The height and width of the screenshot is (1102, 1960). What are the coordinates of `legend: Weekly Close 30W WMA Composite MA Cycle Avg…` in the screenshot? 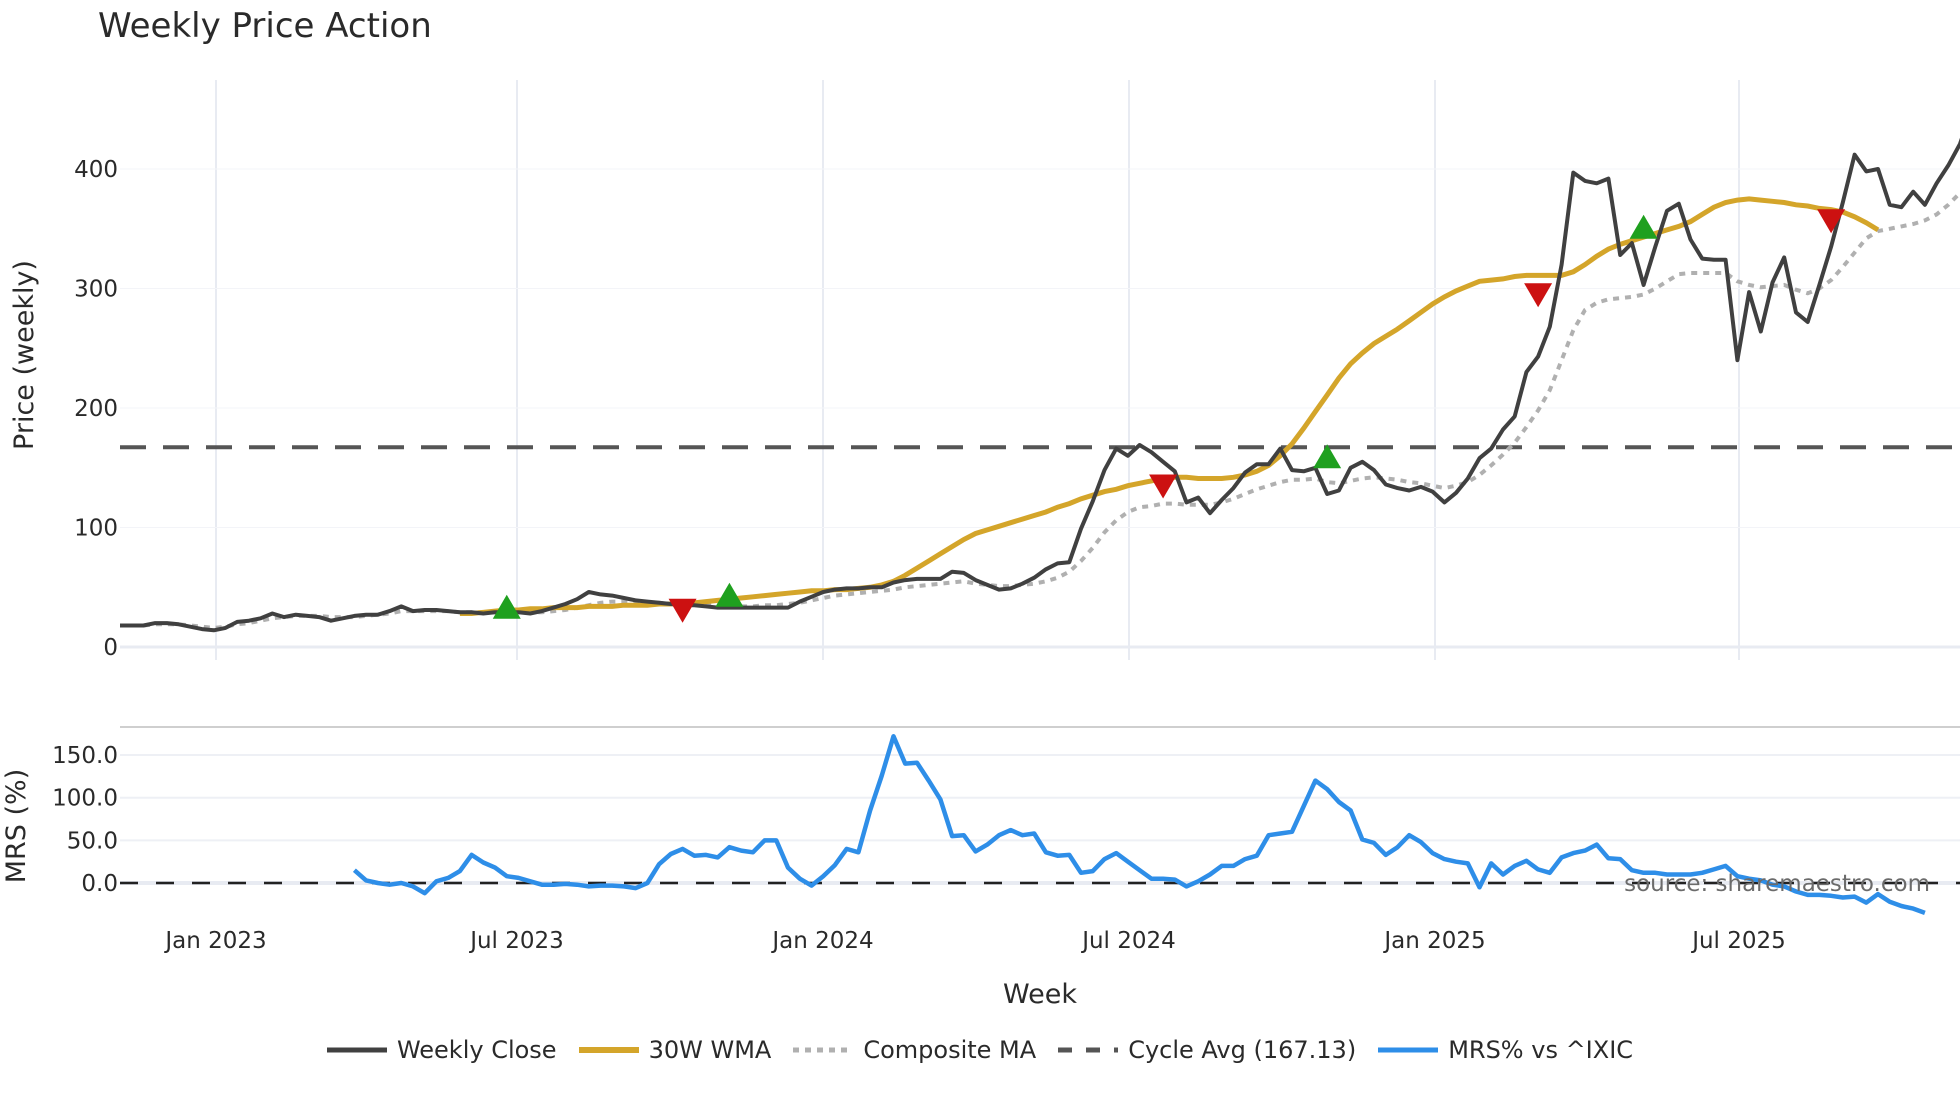 It's located at (980, 1050).